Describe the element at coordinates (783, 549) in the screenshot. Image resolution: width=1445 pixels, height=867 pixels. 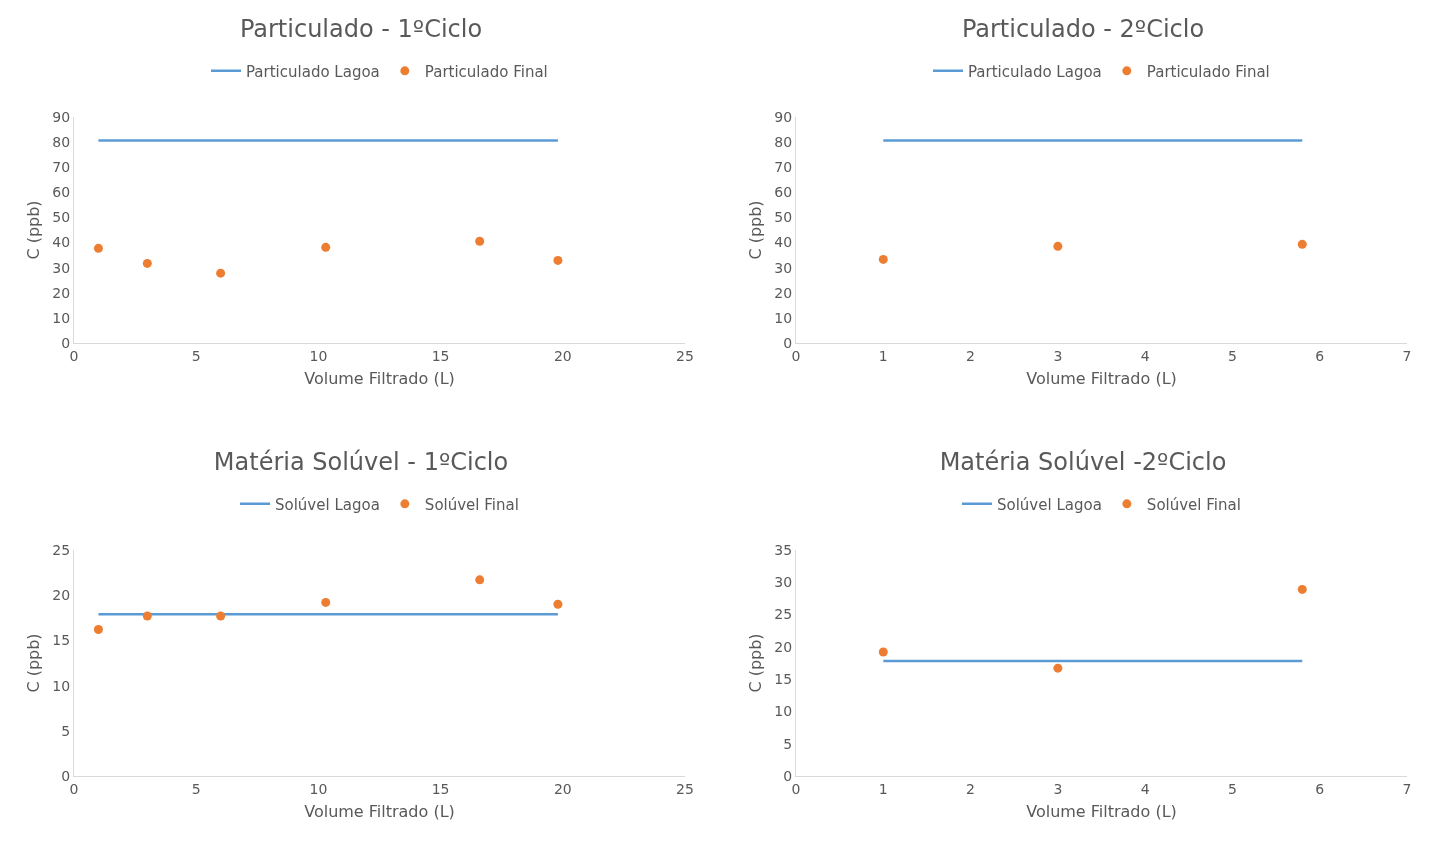
I see `y-tick-label: 35` at that location.